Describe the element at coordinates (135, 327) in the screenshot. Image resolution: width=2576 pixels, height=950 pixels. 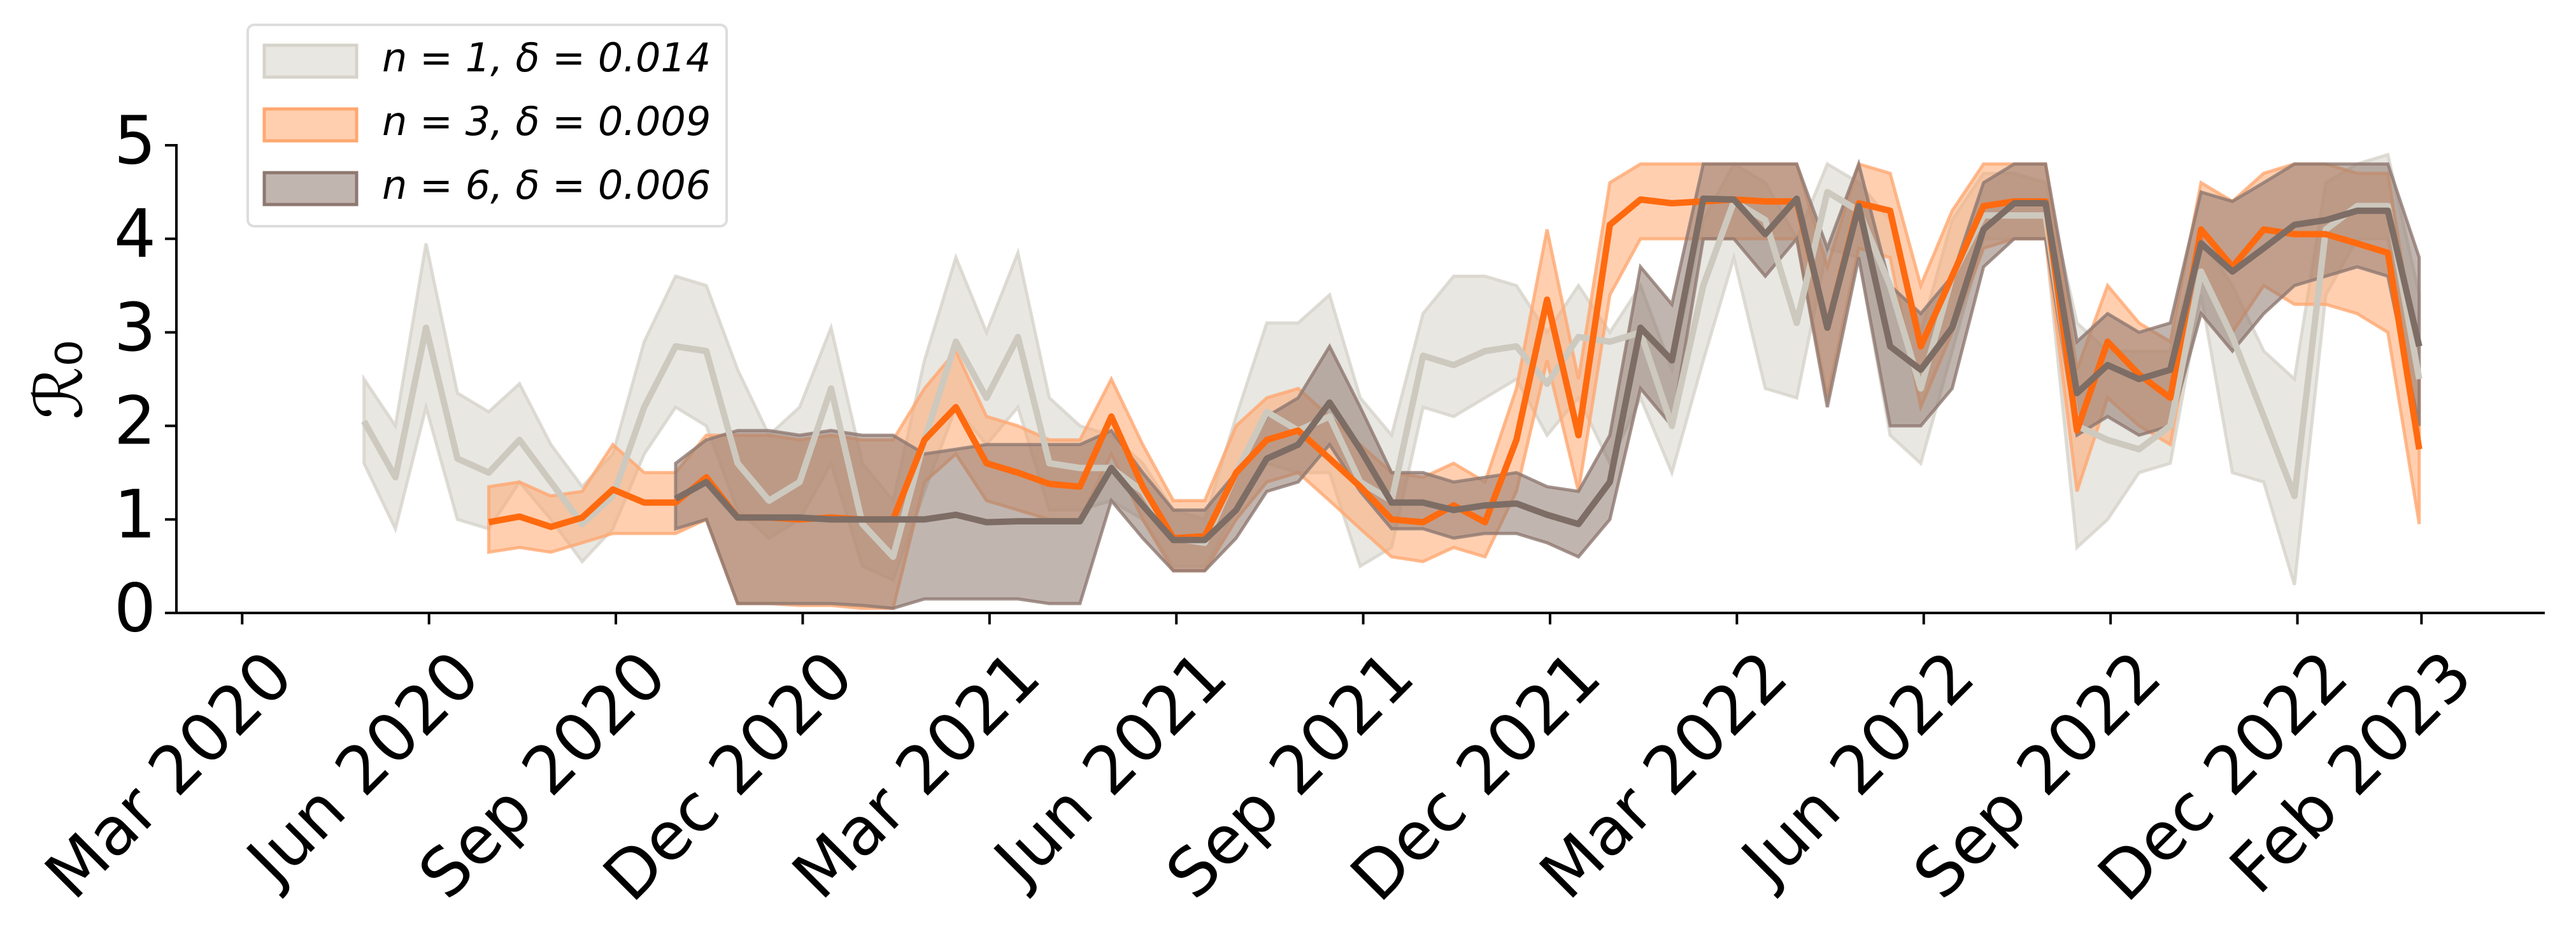
I see `y-tick-label: 3` at that location.